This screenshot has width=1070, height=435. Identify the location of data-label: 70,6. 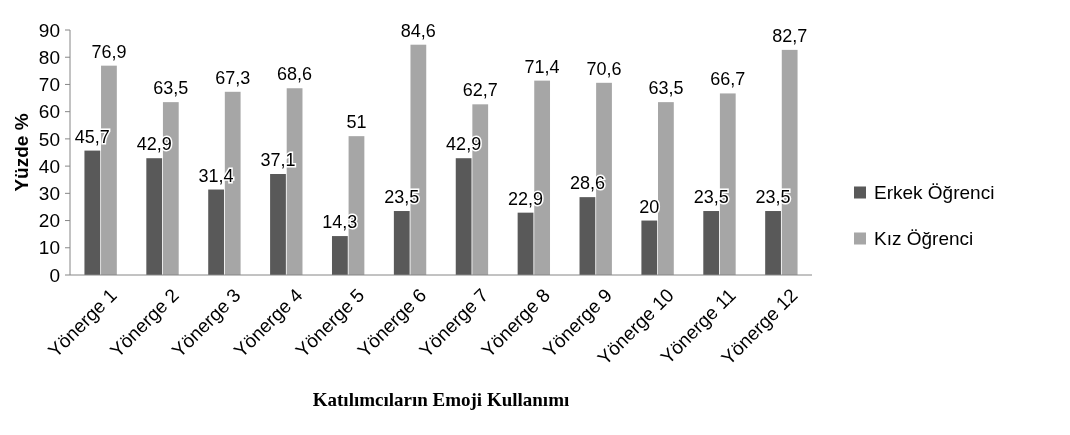
(604, 68).